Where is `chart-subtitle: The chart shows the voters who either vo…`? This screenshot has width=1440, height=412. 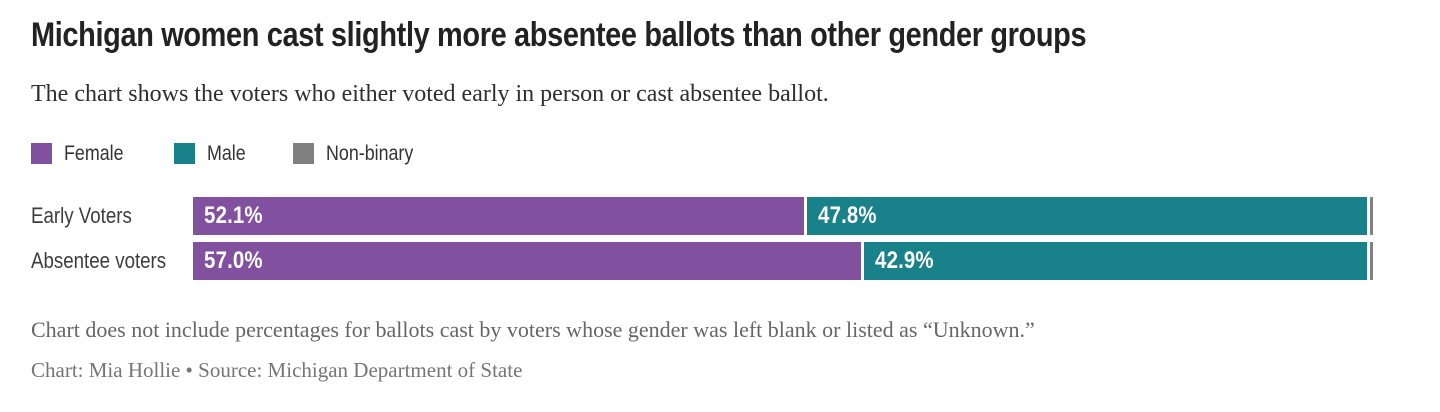
chart-subtitle: The chart shows the voters who either vo… is located at coordinates (430, 94).